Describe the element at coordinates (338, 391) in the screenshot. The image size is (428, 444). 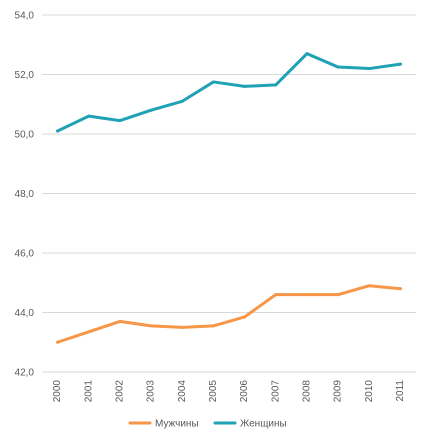
I see `x-tick-label: 2009` at that location.